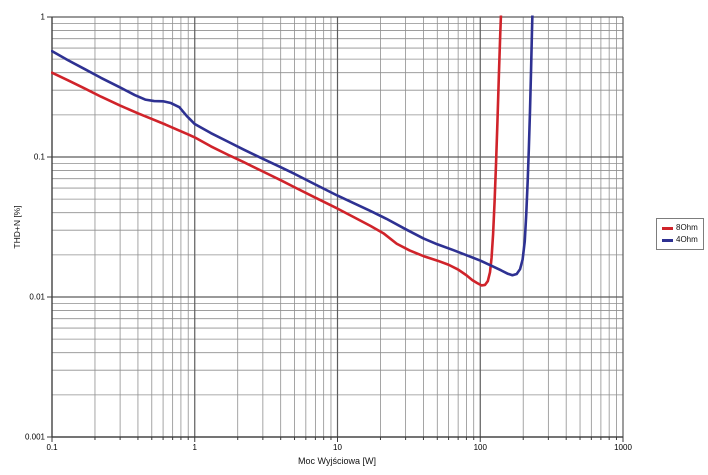 This screenshot has width=708, height=475. Describe the element at coordinates (37, 297) in the screenshot. I see `y-tick-label: 0.01` at that location.